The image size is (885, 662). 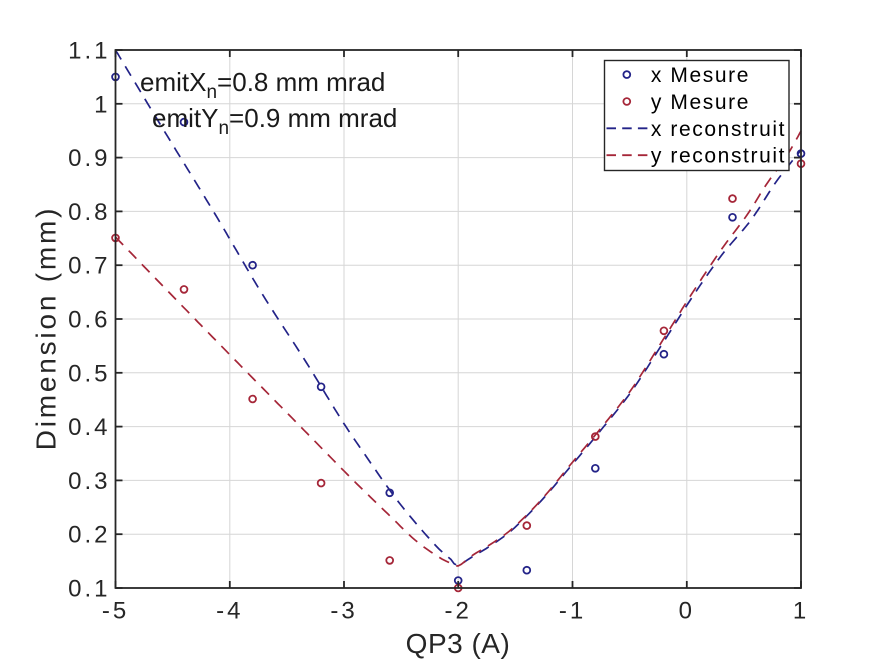 What do you see at coordinates (458, 643) in the screenshot?
I see `svg-text: QP3 (A)` at bounding box center [458, 643].